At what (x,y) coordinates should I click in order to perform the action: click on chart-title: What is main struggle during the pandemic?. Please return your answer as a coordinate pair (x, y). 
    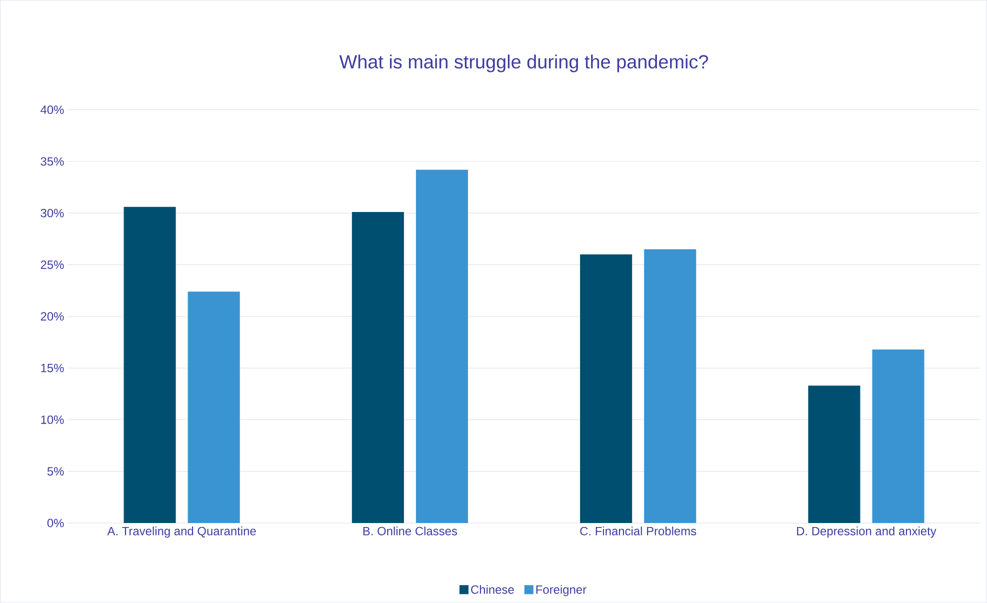
    Looking at the image, I should click on (523, 63).